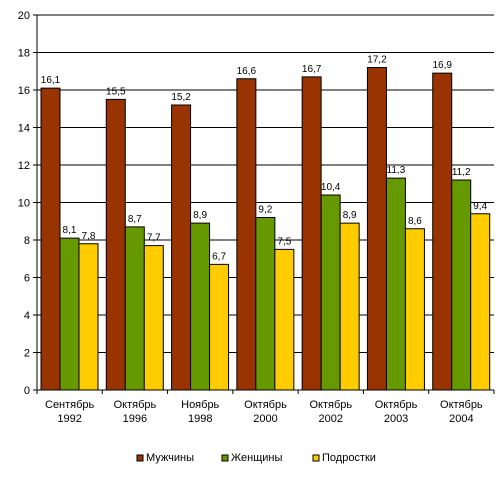  What do you see at coordinates (200, 419) in the screenshot?
I see `x-tick-label: 1998` at bounding box center [200, 419].